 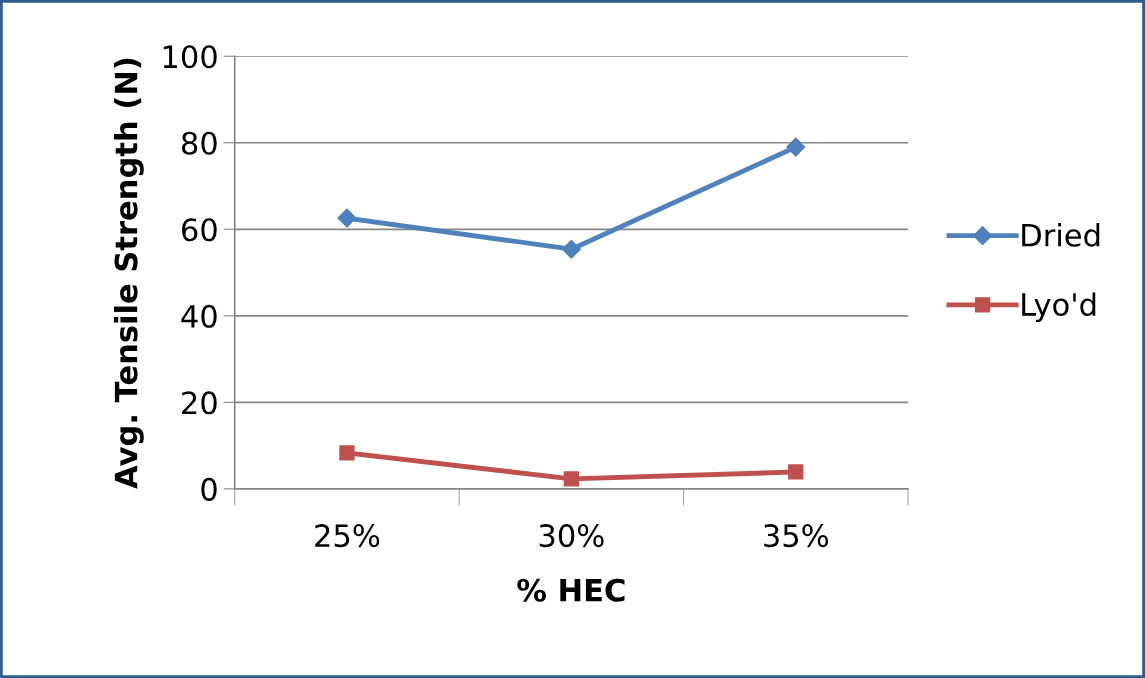 I want to click on legend-label: Dried, so click(x=1061, y=235).